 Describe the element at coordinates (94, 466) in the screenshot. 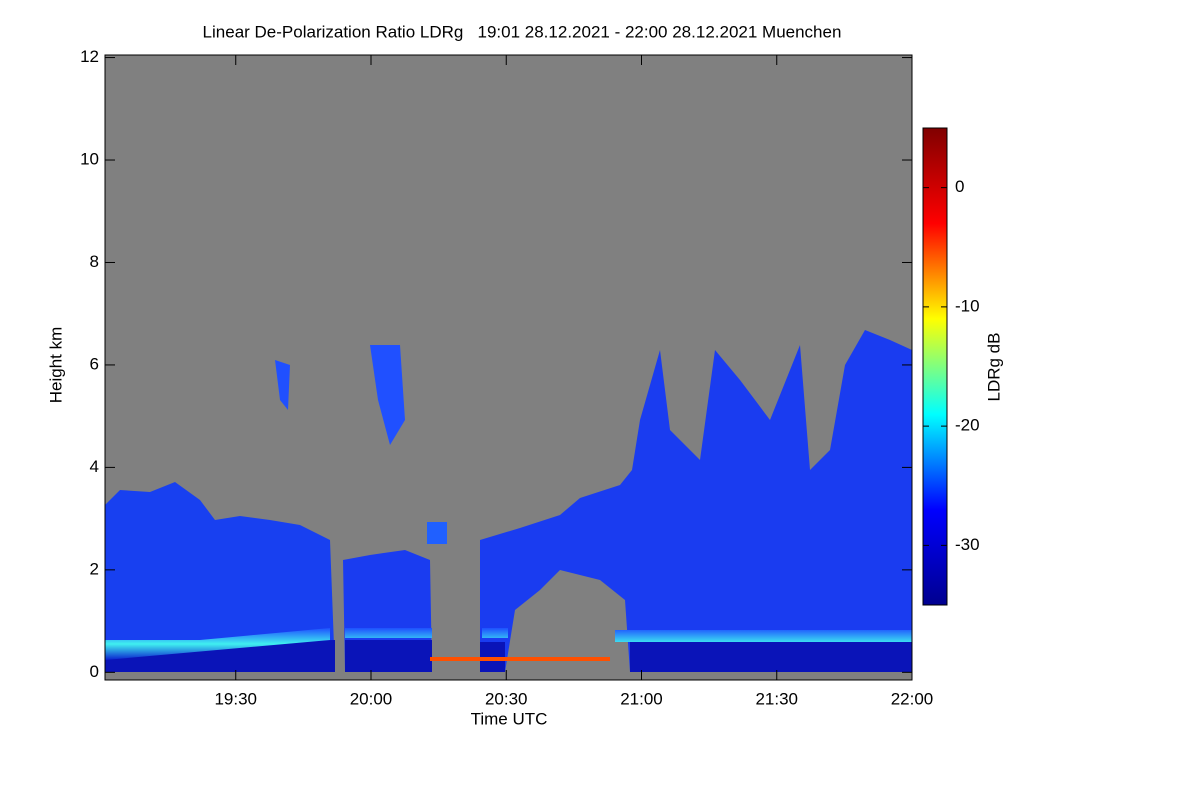

I see `y-tick-label: 4` at that location.